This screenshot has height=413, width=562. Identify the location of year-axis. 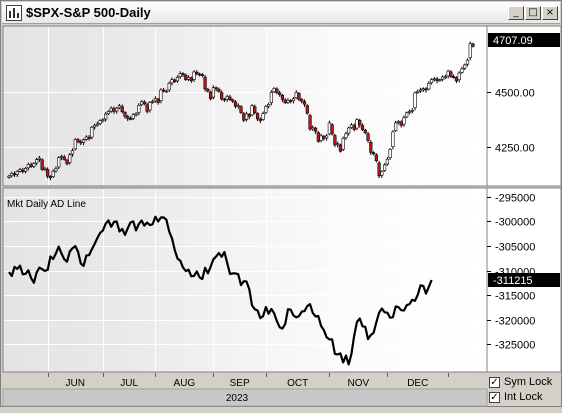
(245, 397).